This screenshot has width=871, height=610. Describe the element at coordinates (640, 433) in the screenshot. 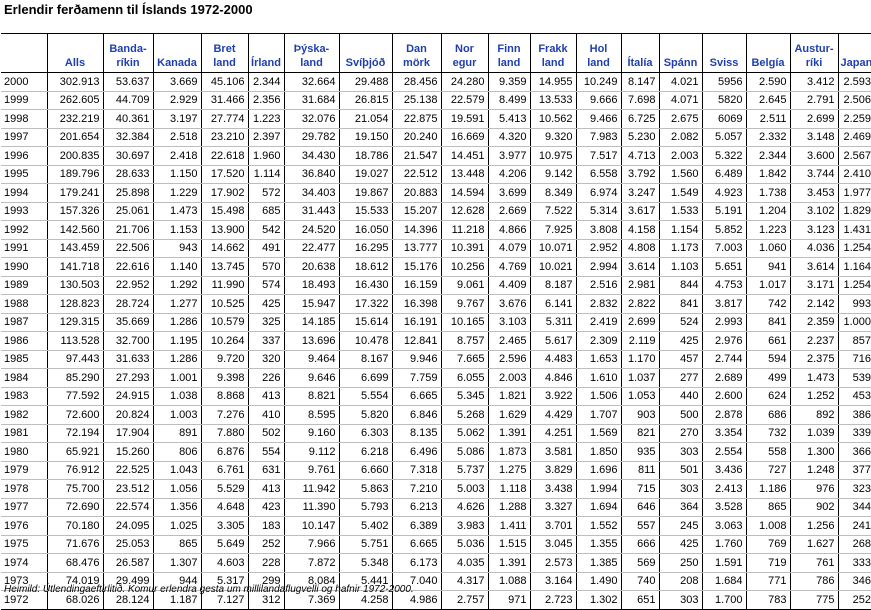

I see `value-cell: 821` at that location.